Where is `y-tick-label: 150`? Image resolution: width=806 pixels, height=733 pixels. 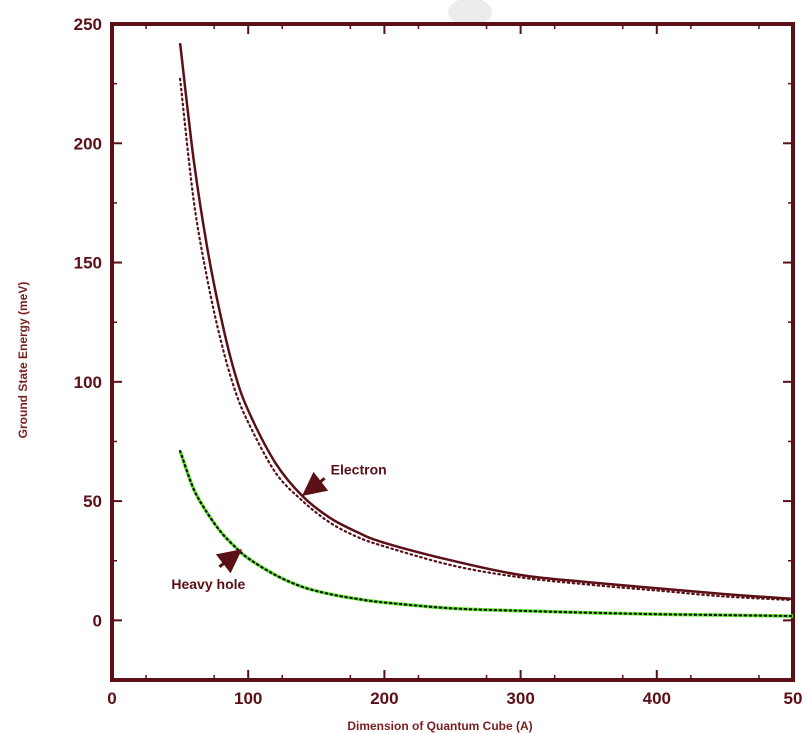 y-tick-label: 150 is located at coordinates (88, 263).